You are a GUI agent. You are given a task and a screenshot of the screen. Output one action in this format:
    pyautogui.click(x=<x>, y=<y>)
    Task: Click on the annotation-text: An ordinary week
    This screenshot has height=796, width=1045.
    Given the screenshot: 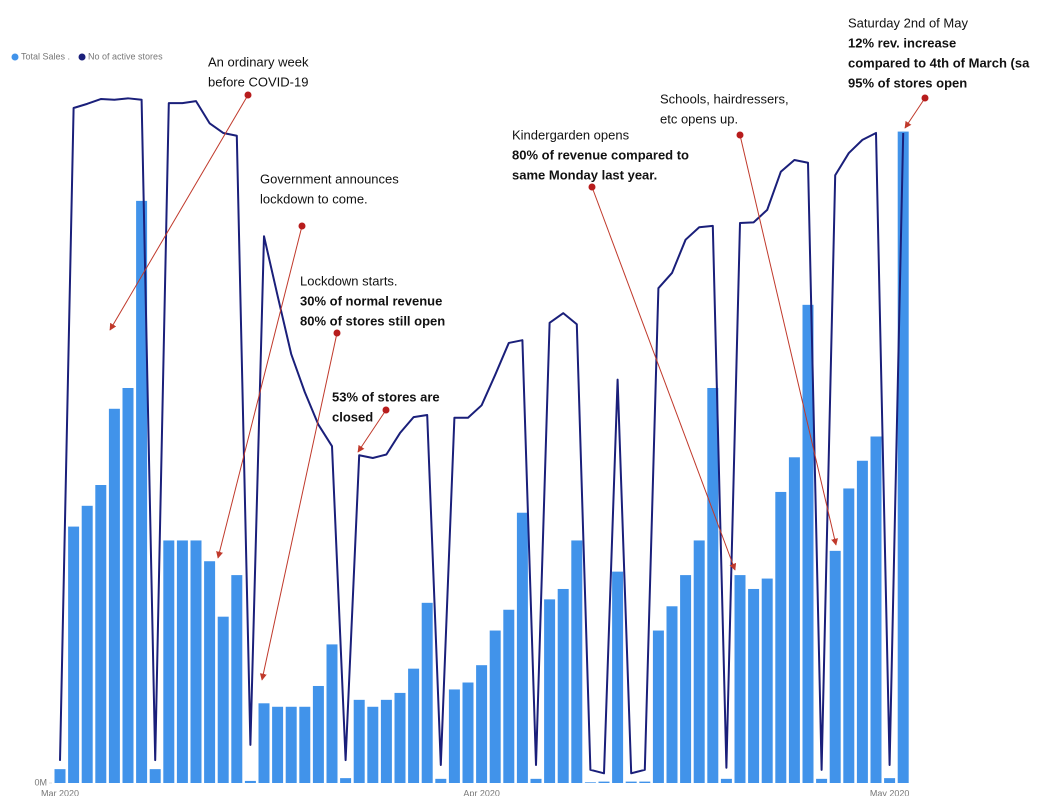 What is the action you would take?
    pyautogui.click(x=258, y=61)
    